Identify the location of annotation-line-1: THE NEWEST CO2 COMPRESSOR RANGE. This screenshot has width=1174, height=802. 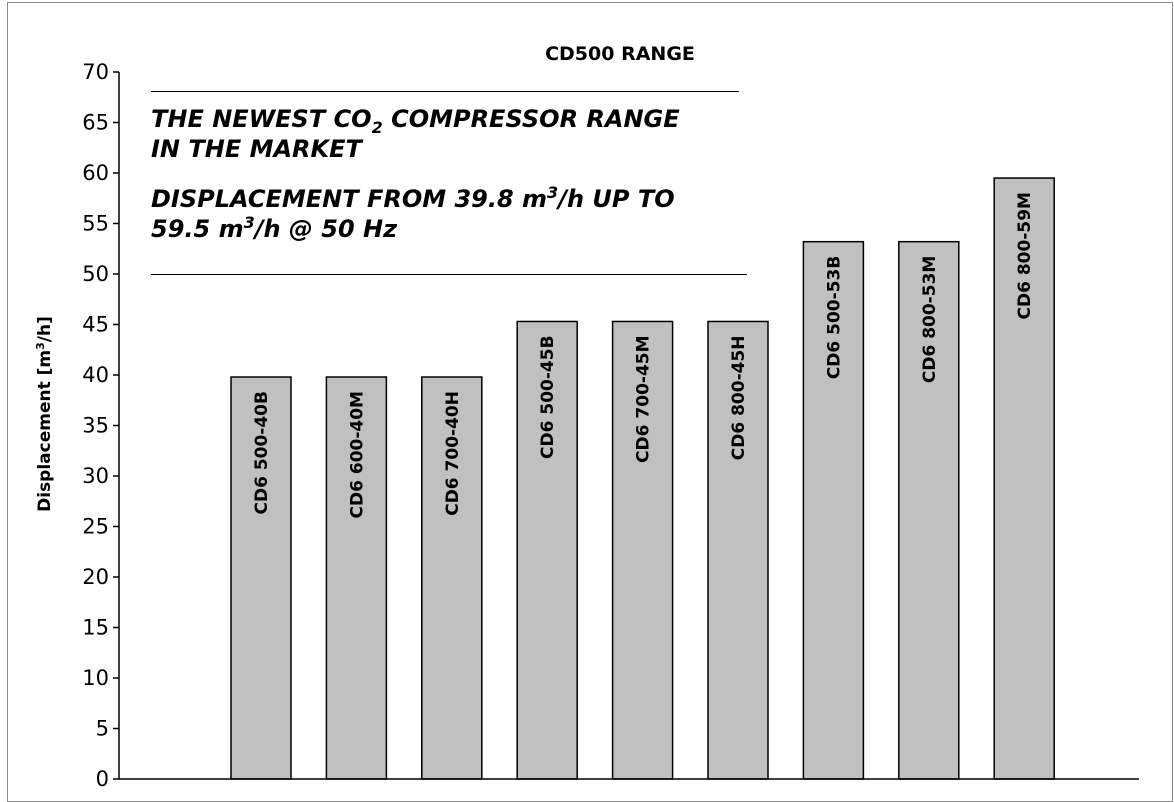
(451, 120).